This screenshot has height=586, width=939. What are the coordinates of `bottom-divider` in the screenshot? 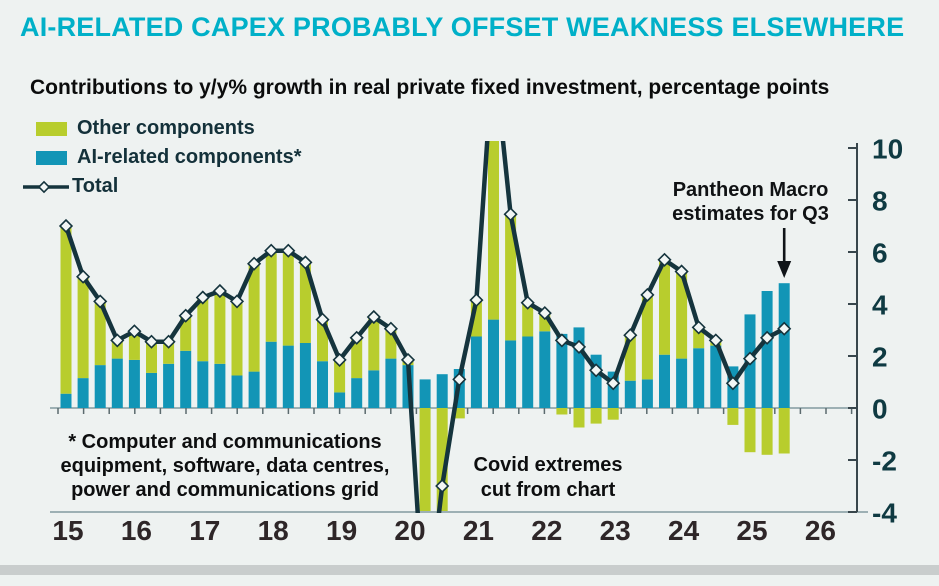 It's located at (469, 570).